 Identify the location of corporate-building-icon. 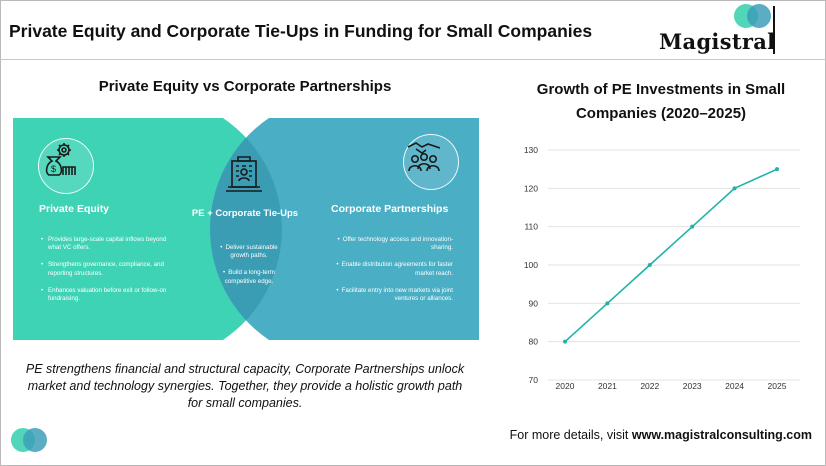
(244, 175).